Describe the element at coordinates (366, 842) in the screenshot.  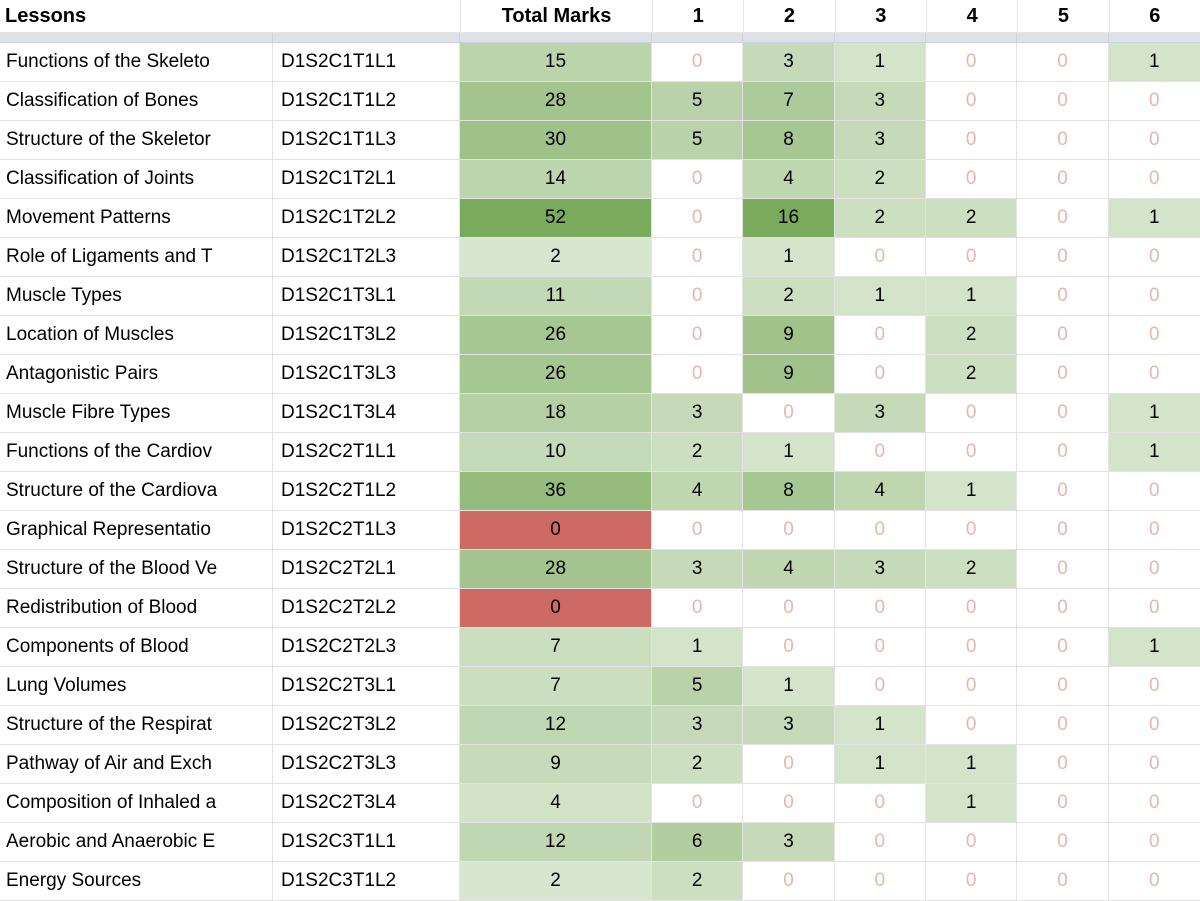
I see `lesson-code-cell: D1S2C3T1L1` at that location.